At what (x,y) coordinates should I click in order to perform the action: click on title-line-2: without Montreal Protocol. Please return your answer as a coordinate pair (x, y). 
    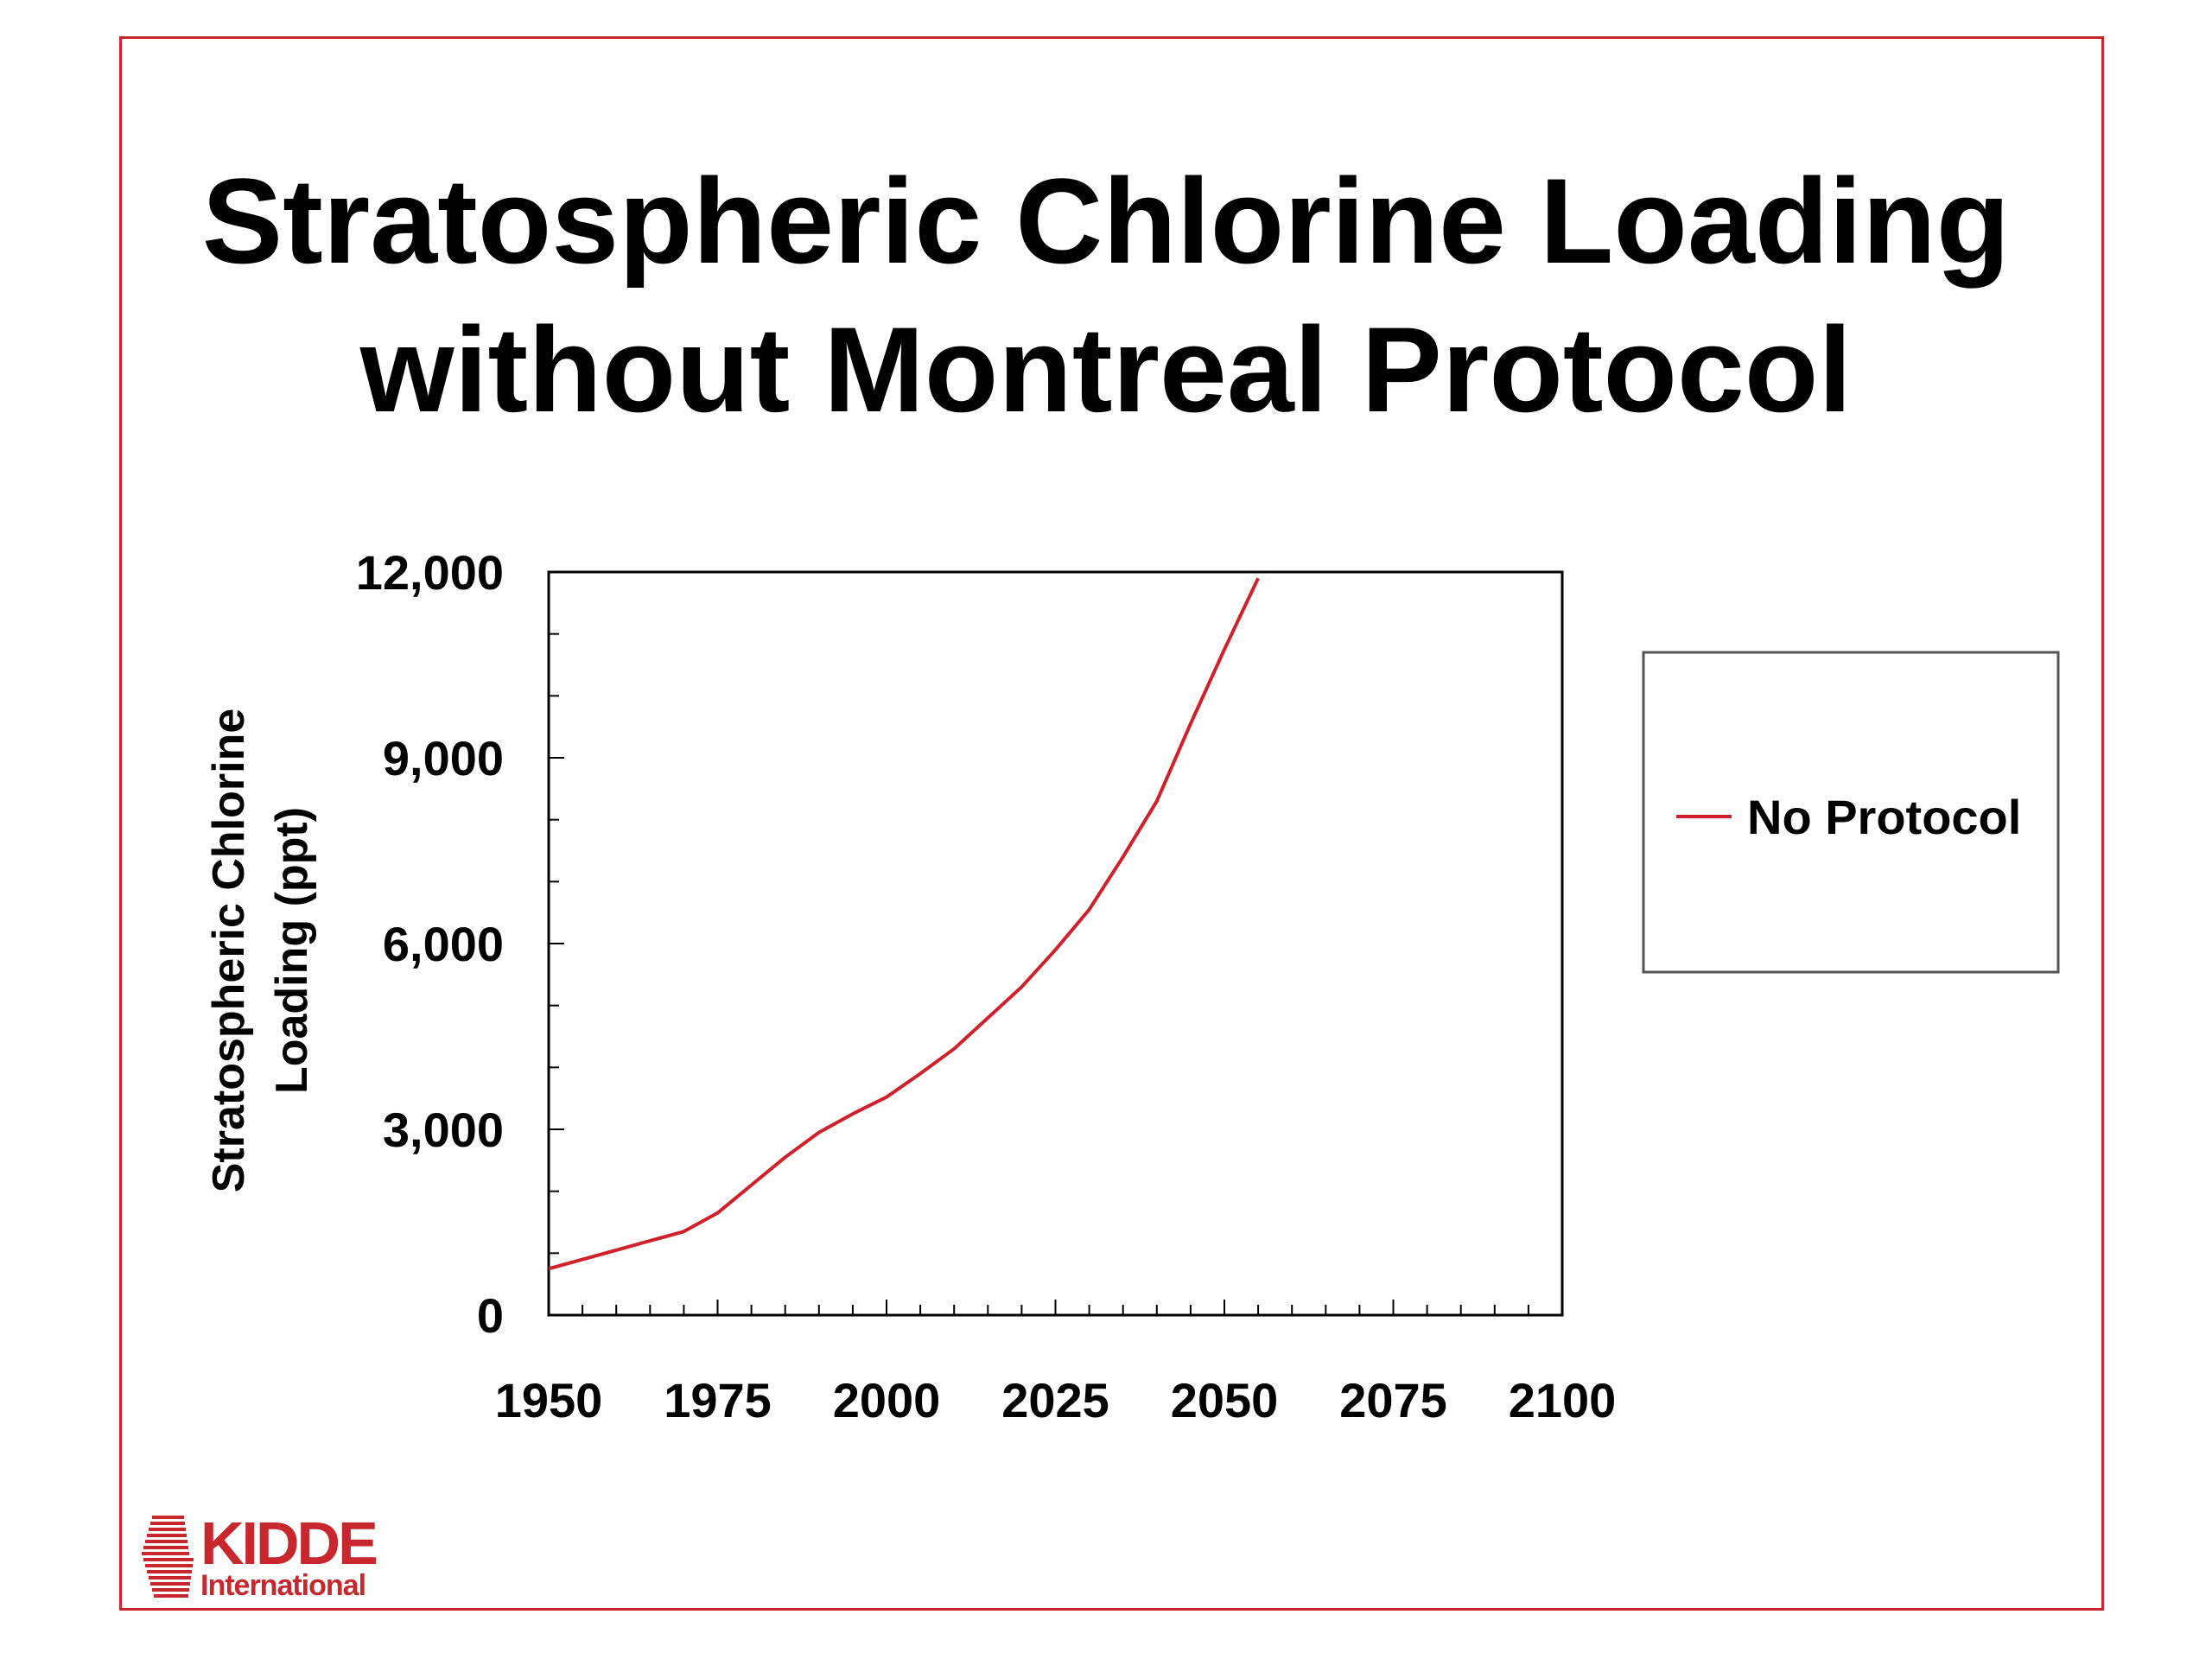
    Looking at the image, I should click on (1106, 369).